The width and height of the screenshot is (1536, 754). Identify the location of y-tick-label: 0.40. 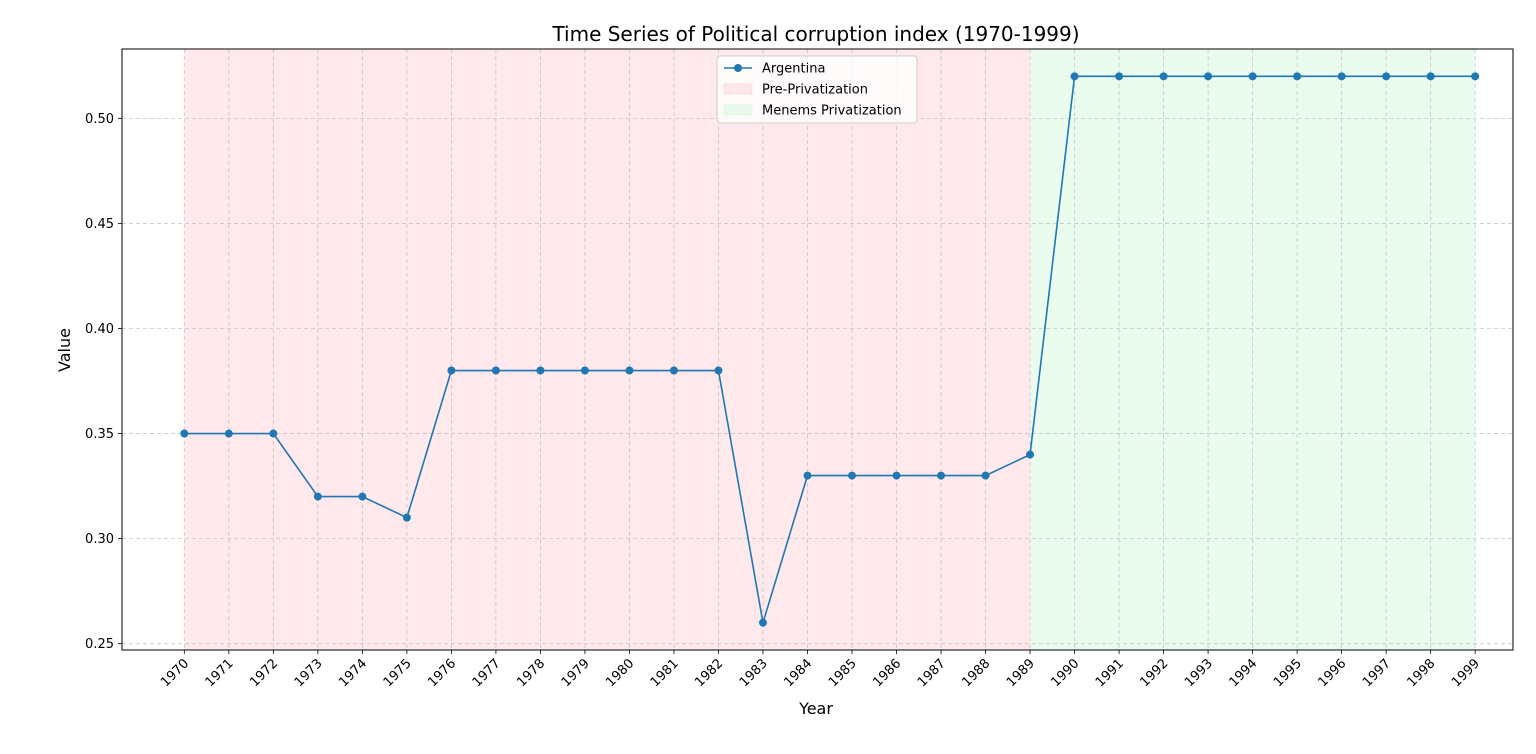
(99, 329).